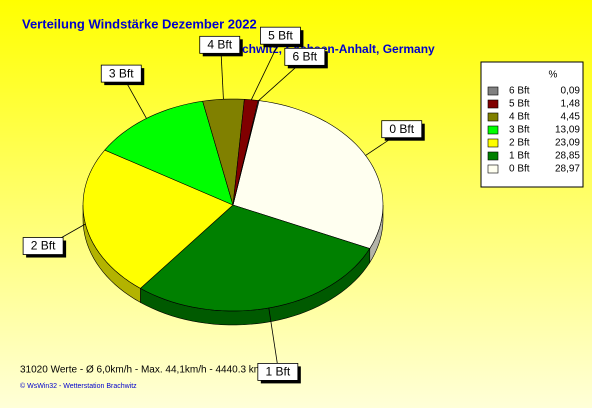 This screenshot has width=592, height=408. What do you see at coordinates (328, 49) in the screenshot?
I see `chart-subtitle: Brachwitz, Sachsen-Anhalt, Germany` at bounding box center [328, 49].